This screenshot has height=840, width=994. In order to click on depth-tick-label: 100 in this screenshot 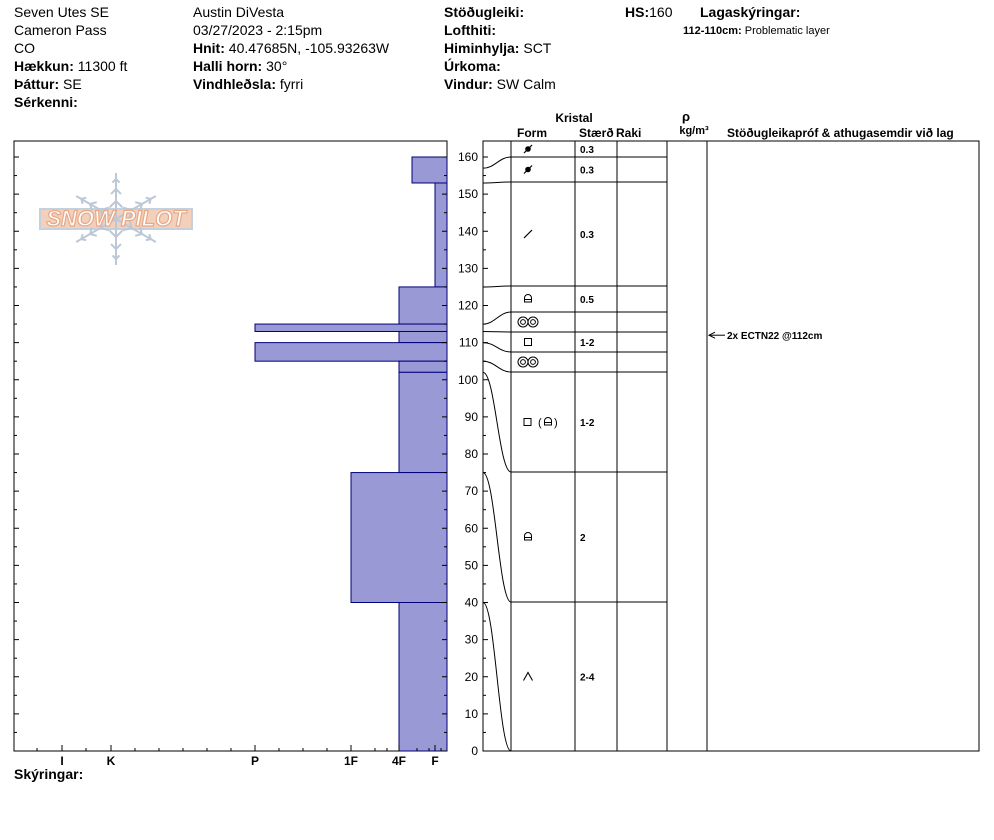, I will do `click(468, 380)`.